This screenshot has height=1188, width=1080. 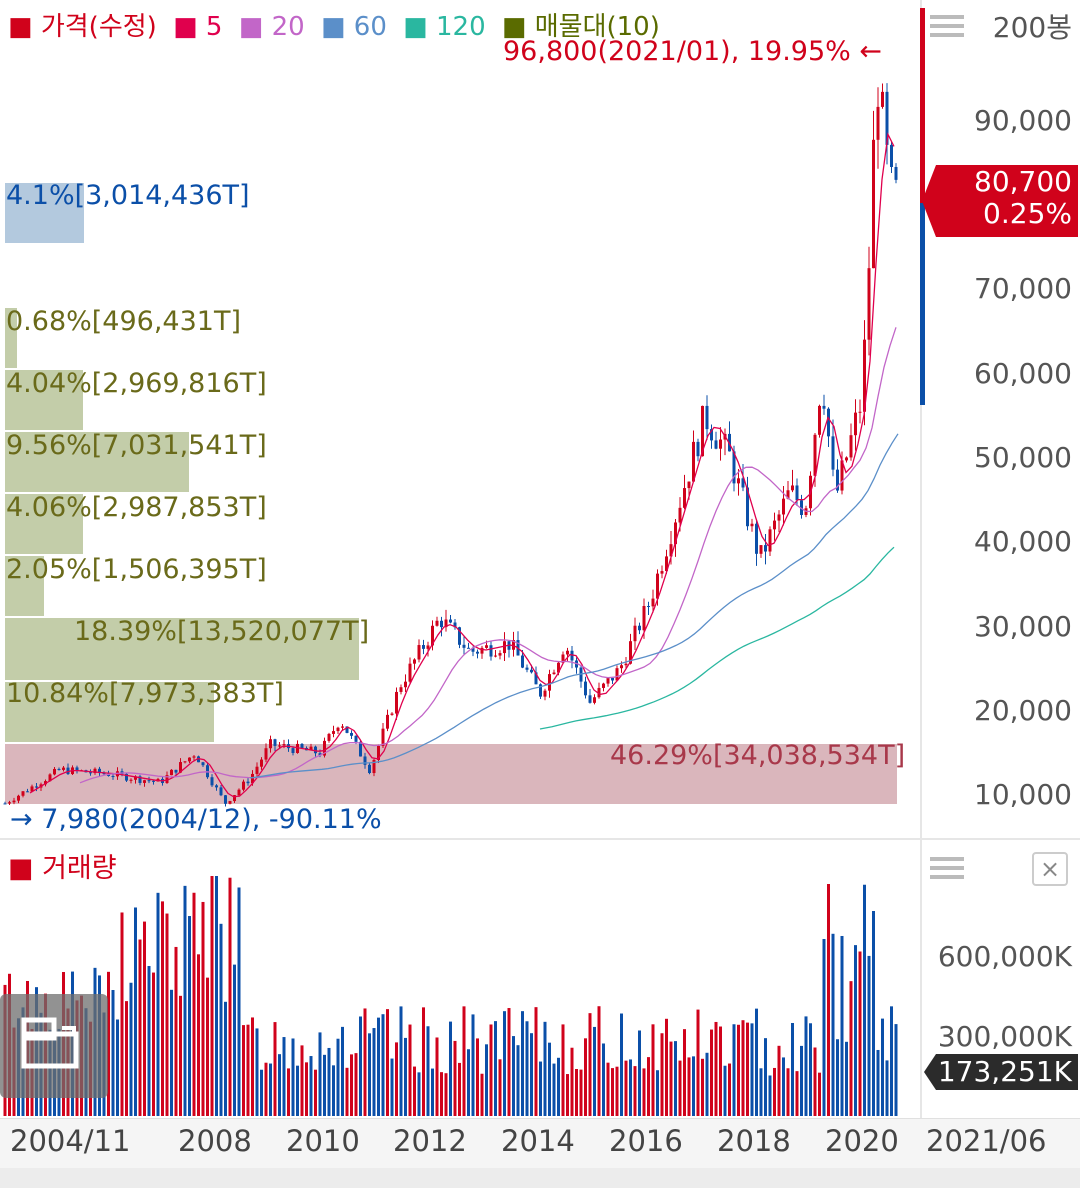 What do you see at coordinates (82, 27) in the screenshot?
I see `legend-price: ■ 가격(수정)` at bounding box center [82, 27].